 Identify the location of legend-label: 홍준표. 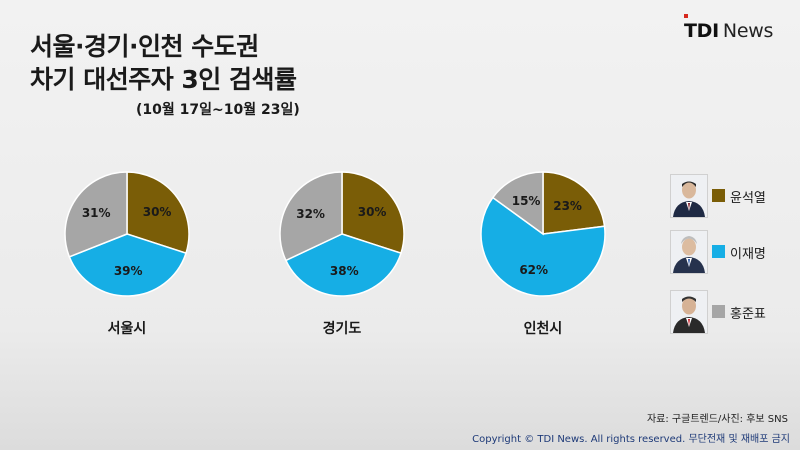
(748, 314).